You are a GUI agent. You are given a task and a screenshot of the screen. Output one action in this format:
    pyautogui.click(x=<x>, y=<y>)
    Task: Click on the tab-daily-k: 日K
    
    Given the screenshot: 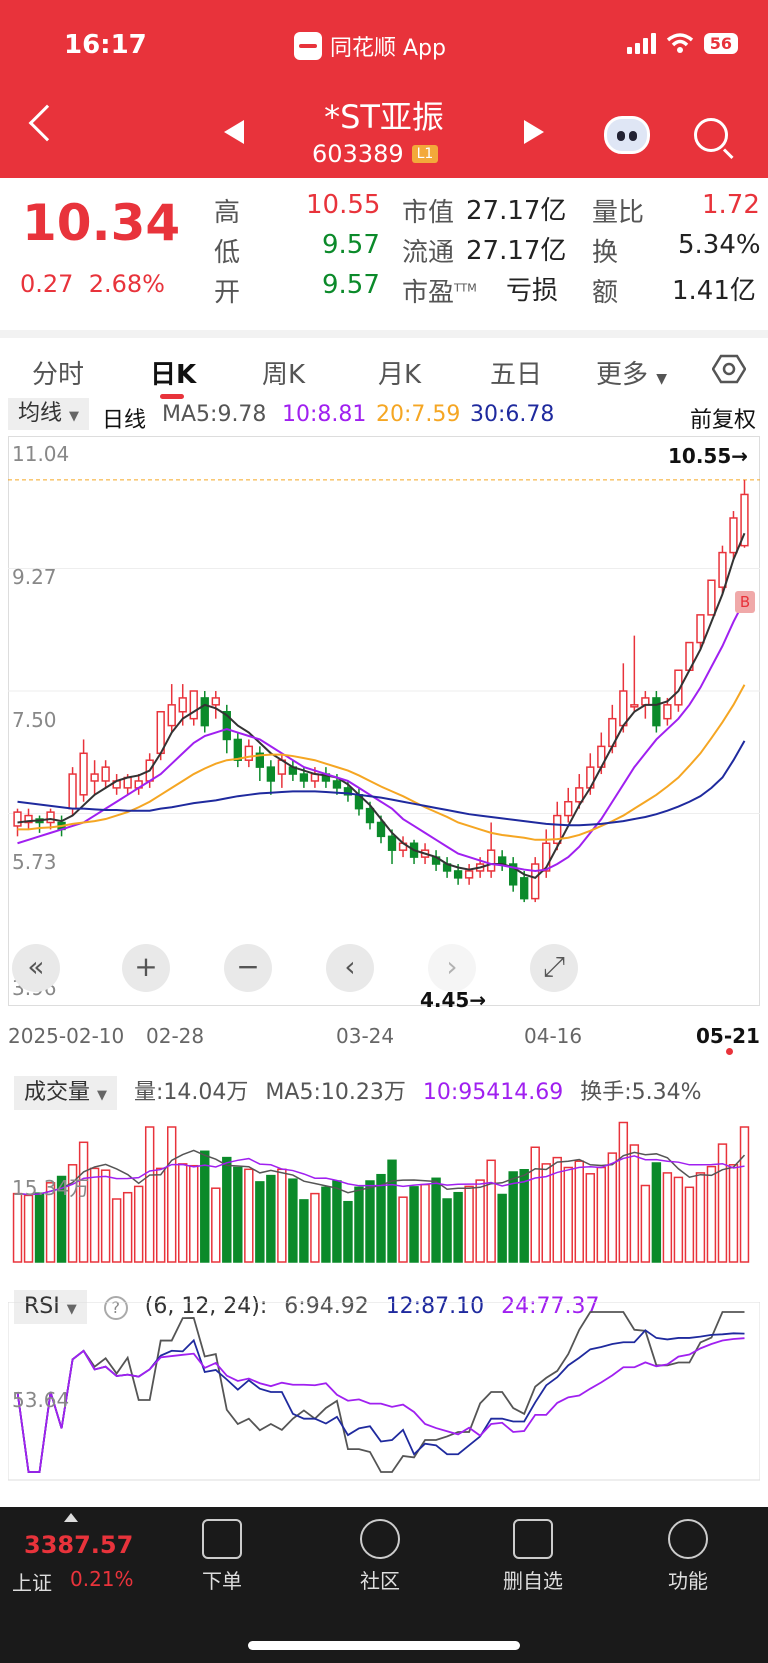 What is the action you would take?
    pyautogui.click(x=173, y=375)
    